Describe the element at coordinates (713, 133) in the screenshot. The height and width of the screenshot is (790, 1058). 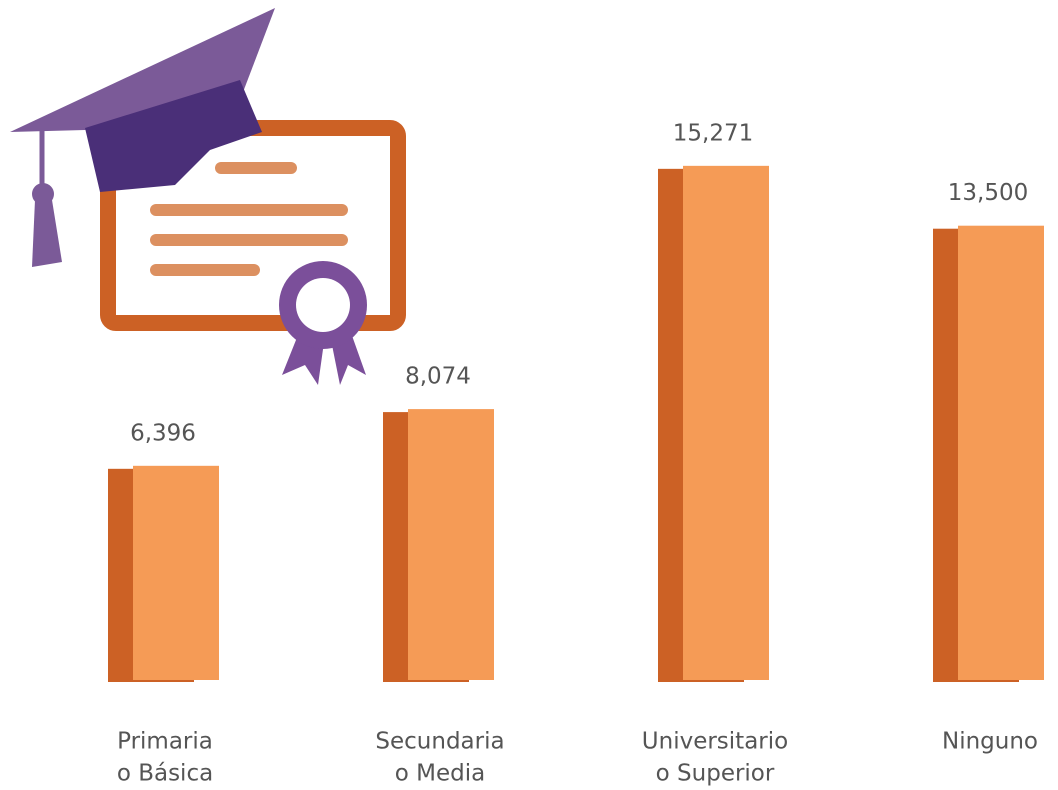
I see `value-label: 15,271` at that location.